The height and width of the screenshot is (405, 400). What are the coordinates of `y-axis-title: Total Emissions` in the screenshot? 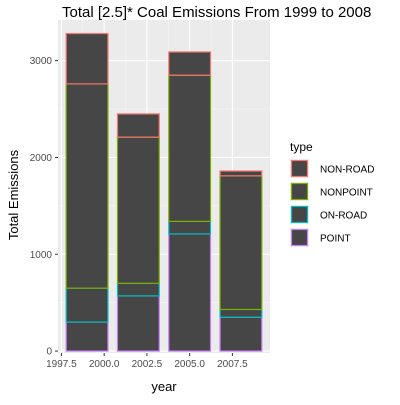 It's located at (13, 194).